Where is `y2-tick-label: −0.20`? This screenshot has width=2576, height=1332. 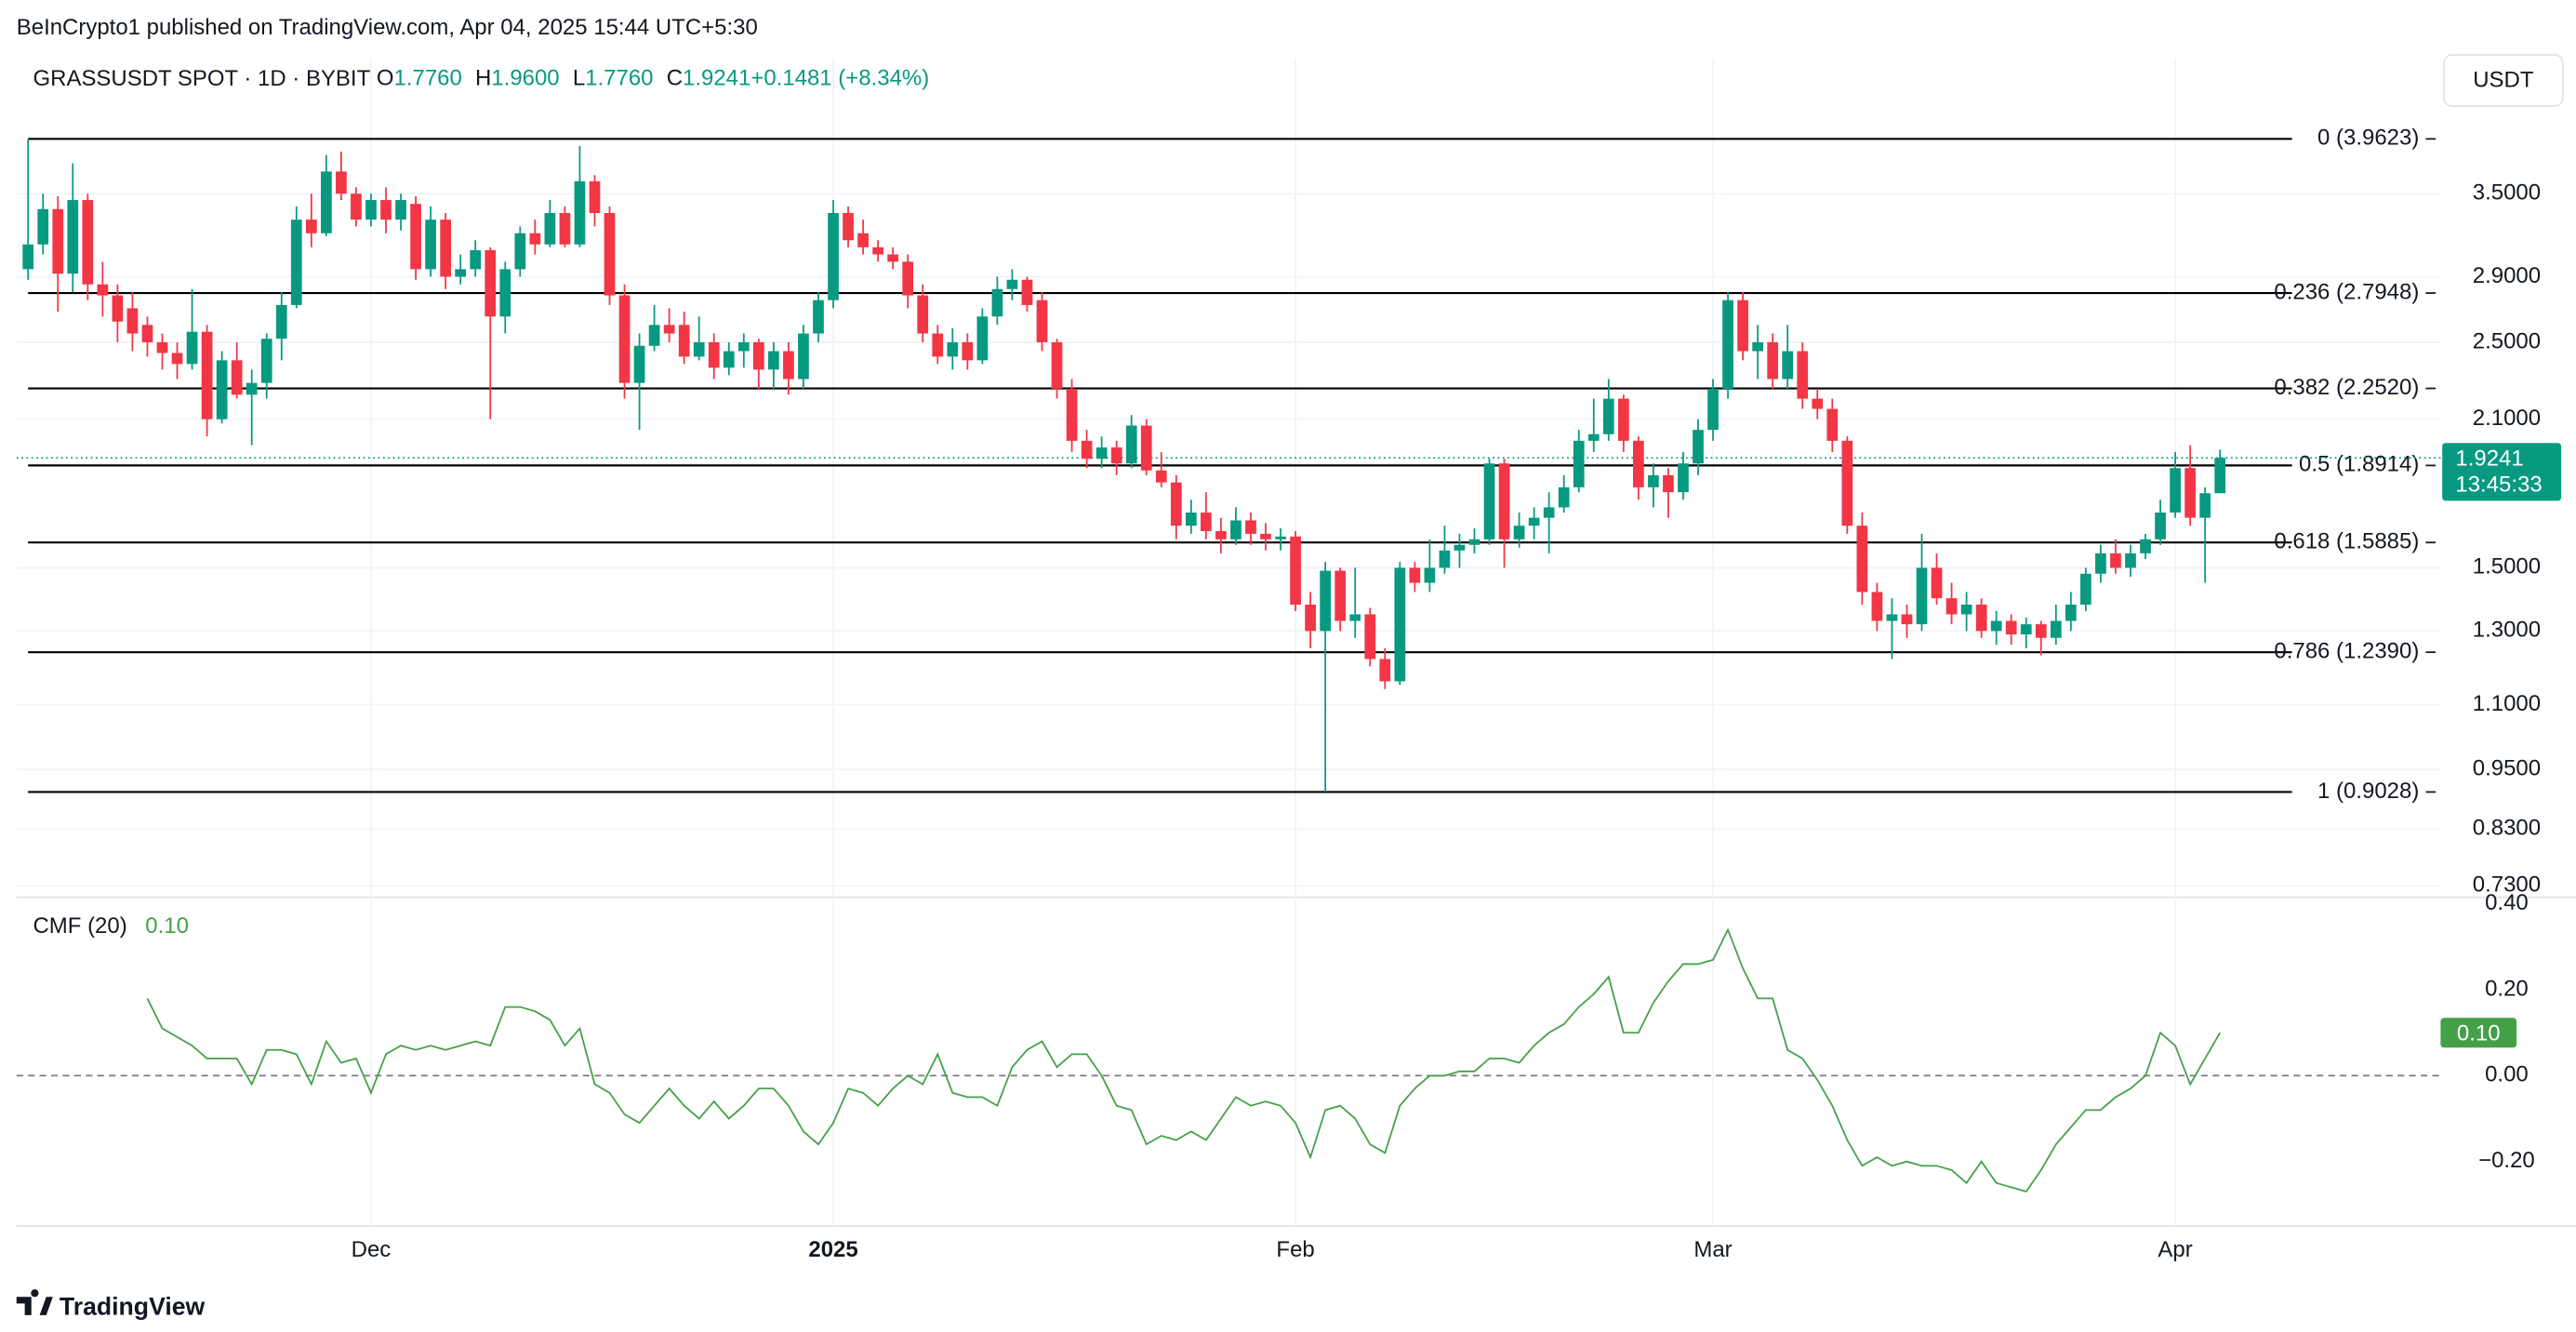 y2-tick-label: −0.20 is located at coordinates (2506, 1160).